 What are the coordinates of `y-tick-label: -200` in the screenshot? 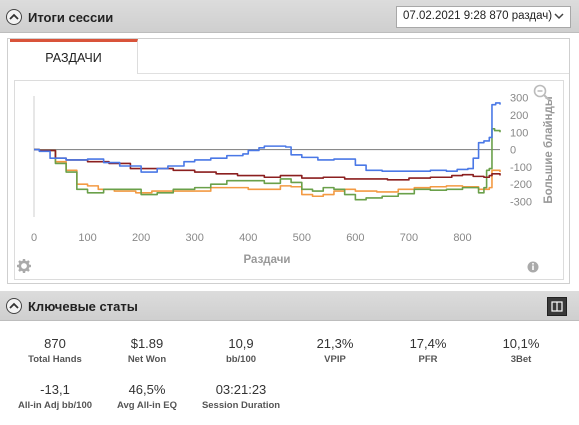 It's located at (521, 185).